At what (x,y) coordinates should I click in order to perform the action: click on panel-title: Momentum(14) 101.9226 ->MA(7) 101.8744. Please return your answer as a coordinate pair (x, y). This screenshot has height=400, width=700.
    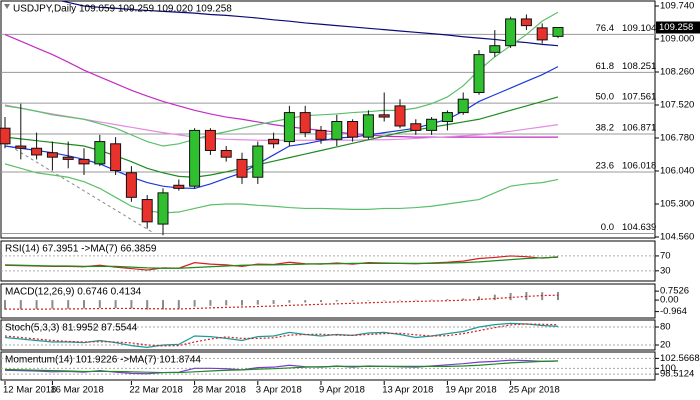
    Looking at the image, I should click on (103, 360).